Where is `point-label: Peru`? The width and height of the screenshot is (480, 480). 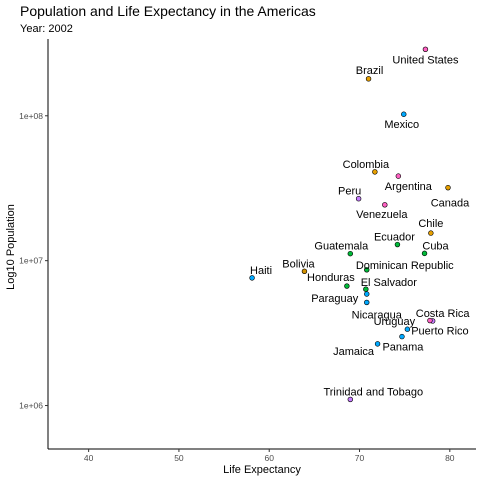
point-label: Peru is located at coordinates (349, 192).